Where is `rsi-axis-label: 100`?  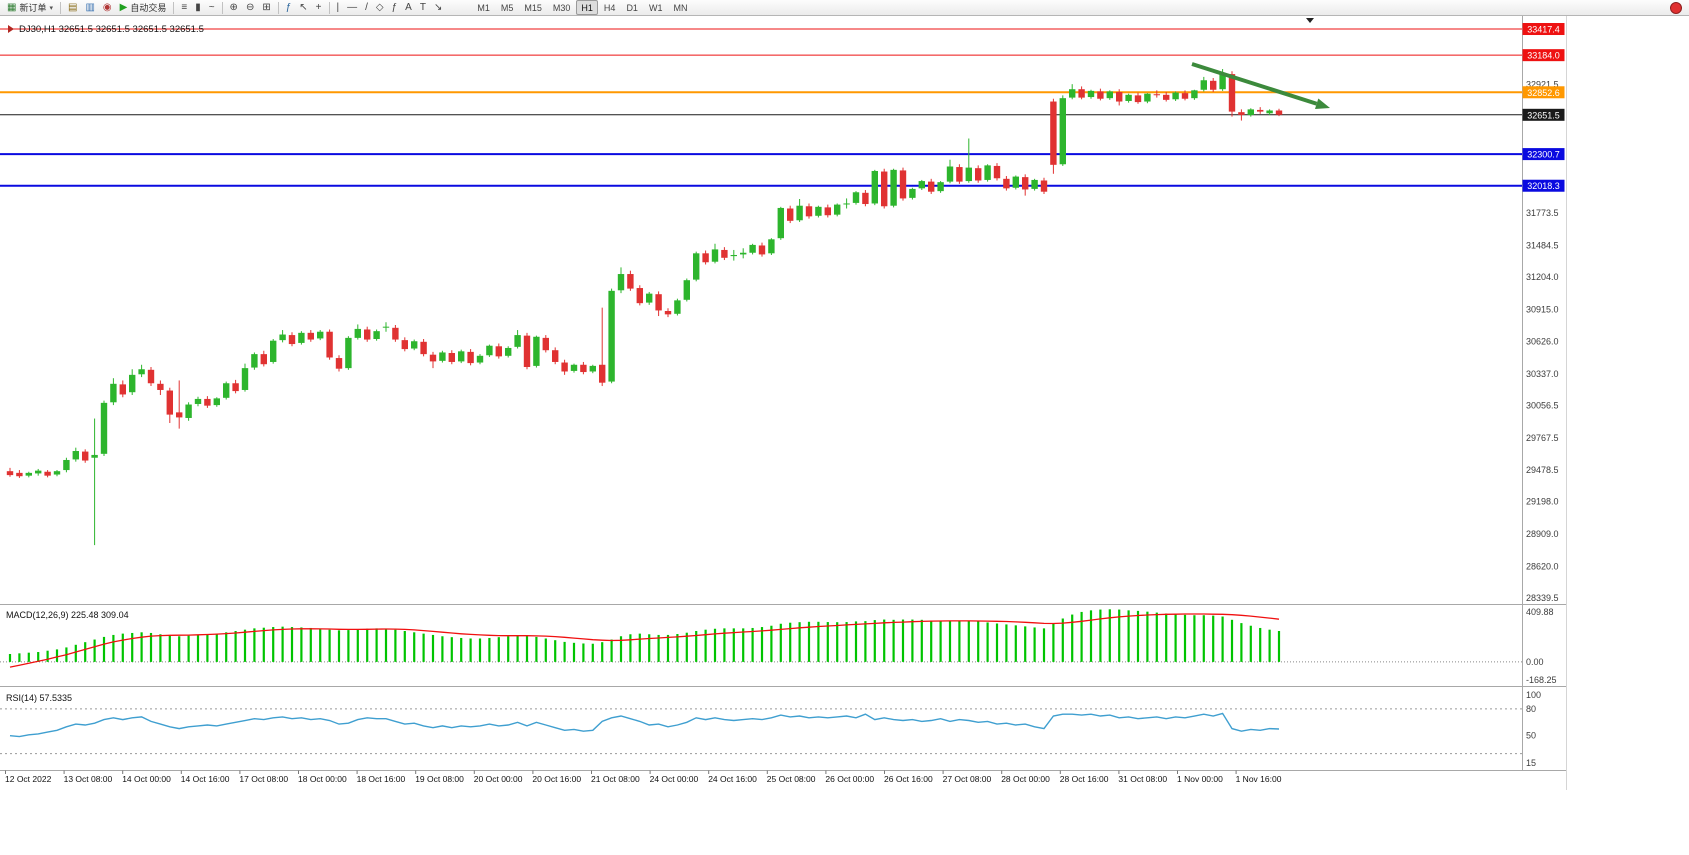 rsi-axis-label: 100 is located at coordinates (1533, 695).